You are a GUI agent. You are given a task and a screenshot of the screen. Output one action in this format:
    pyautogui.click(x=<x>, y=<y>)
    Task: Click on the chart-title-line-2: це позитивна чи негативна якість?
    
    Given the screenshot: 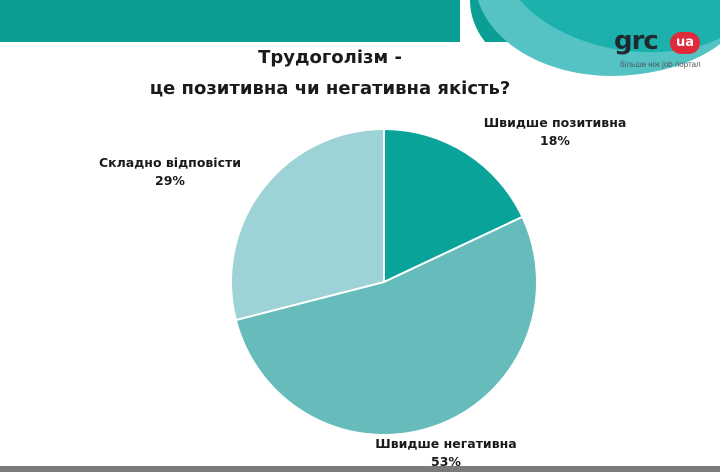 What is the action you would take?
    pyautogui.click(x=330, y=88)
    